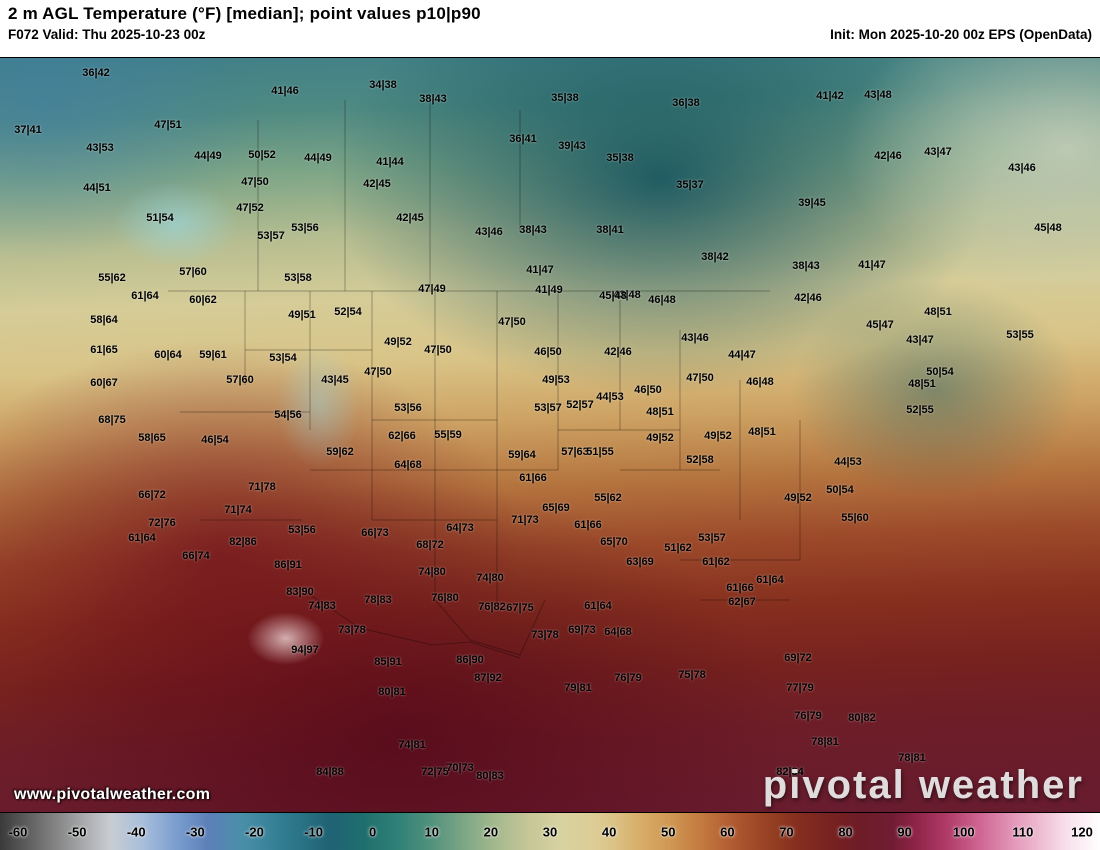 Image resolution: width=1100 pixels, height=850 pixels. I want to click on colorbar-tick: 30, so click(550, 831).